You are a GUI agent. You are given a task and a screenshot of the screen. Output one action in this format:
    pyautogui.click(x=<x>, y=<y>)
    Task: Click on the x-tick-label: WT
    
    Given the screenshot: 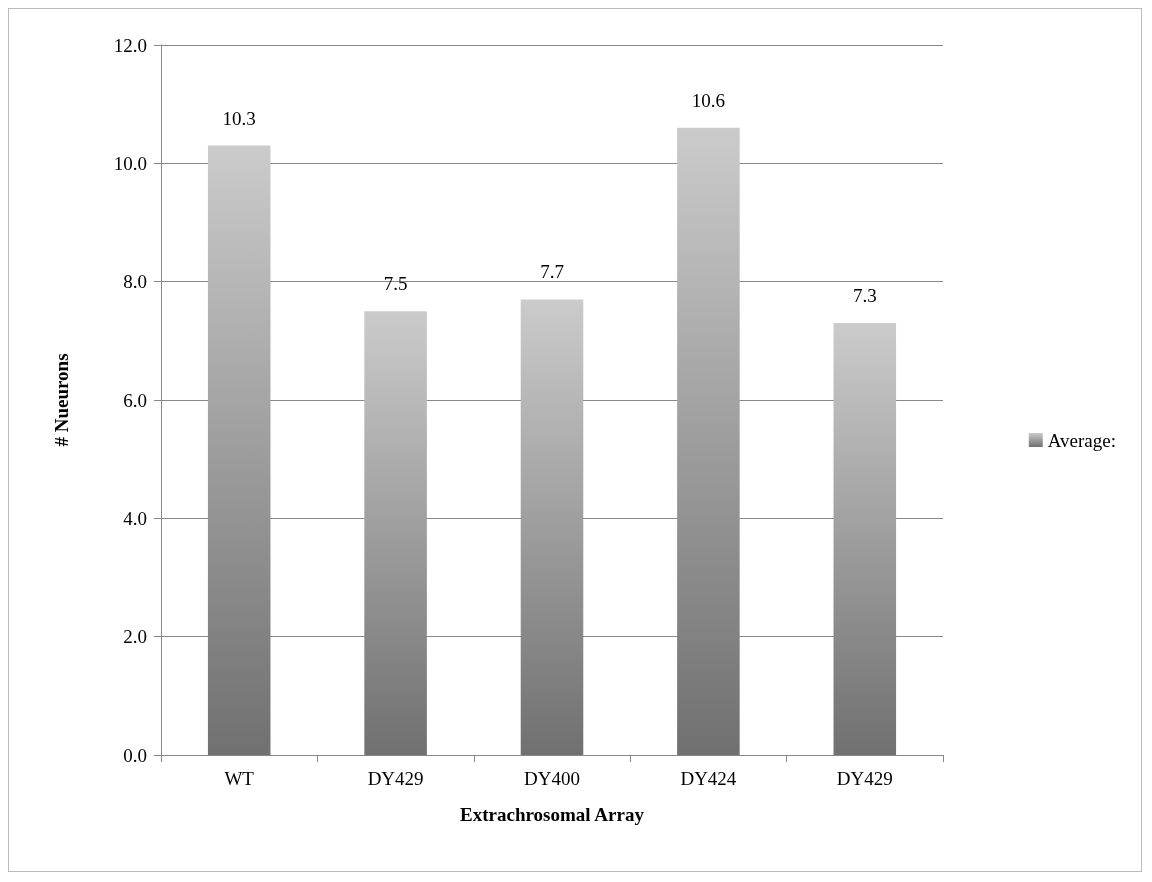 What is the action you would take?
    pyautogui.click(x=239, y=778)
    